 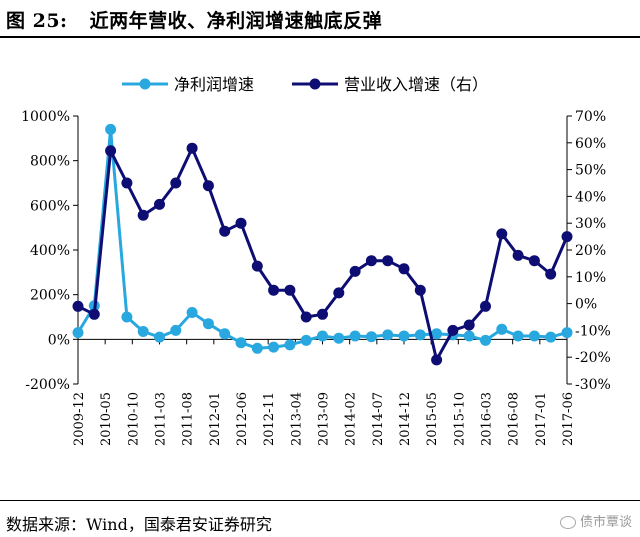 What do you see at coordinates (50, 162) in the screenshot?
I see `left-y-tick-label: 800%` at bounding box center [50, 162].